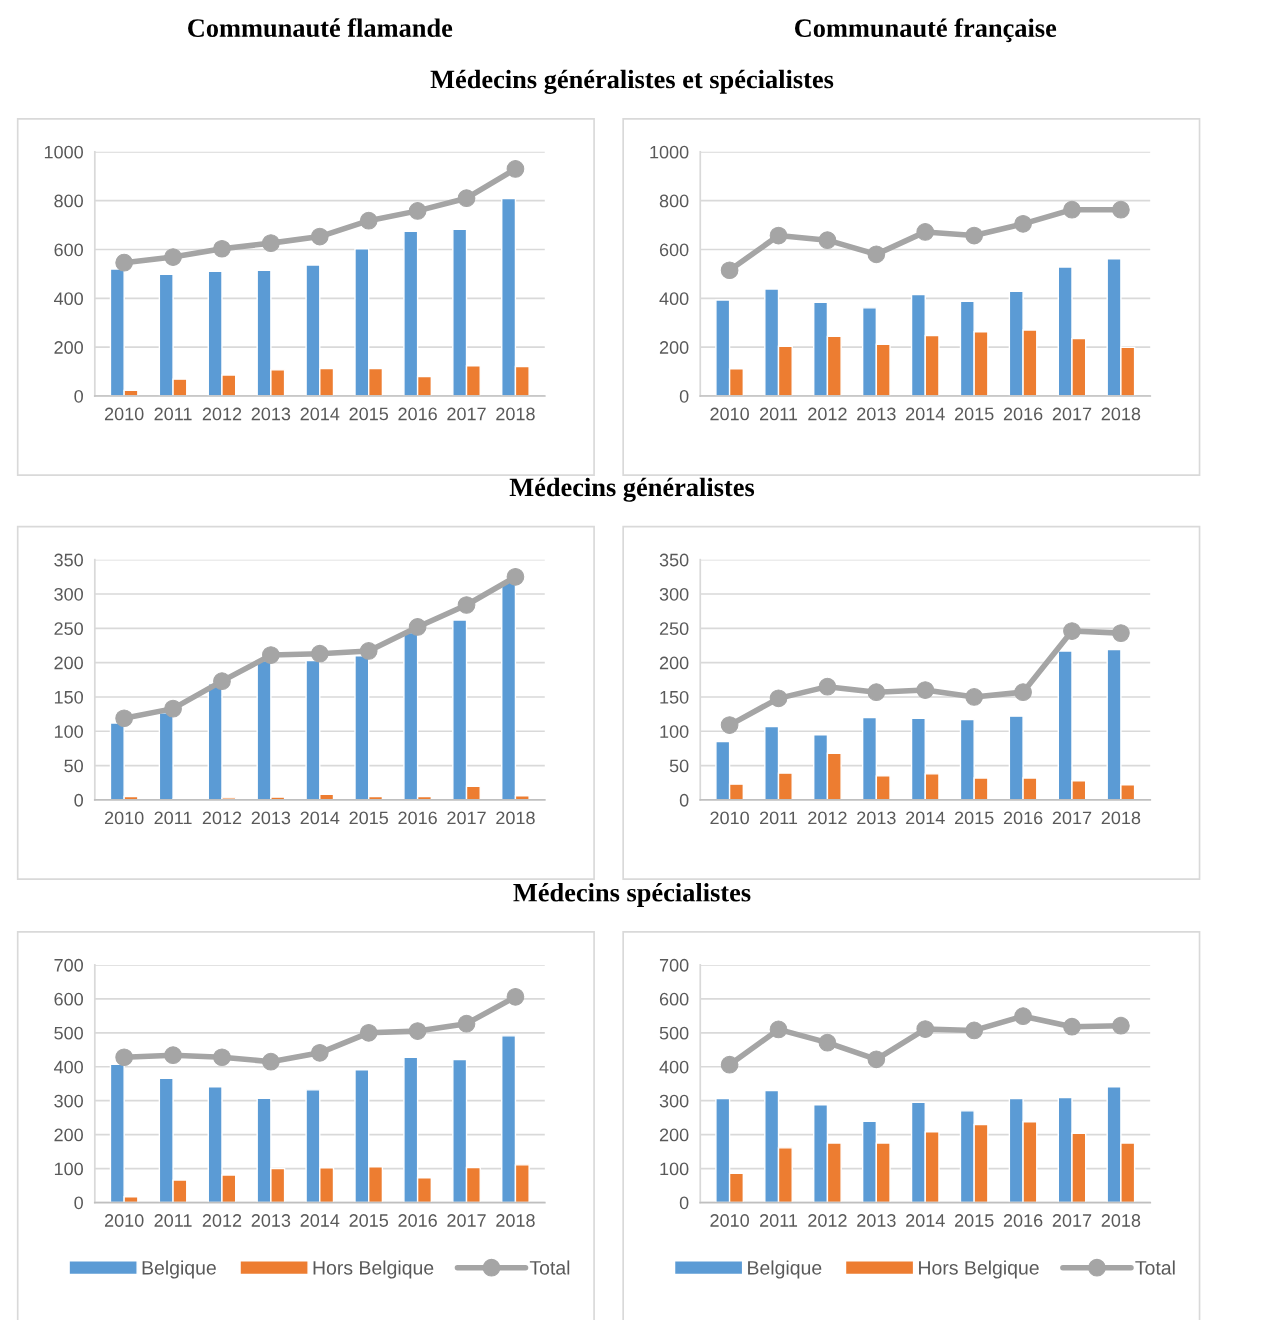 The image size is (1264, 1320). I want to click on legend-label: Total, so click(549, 1267).